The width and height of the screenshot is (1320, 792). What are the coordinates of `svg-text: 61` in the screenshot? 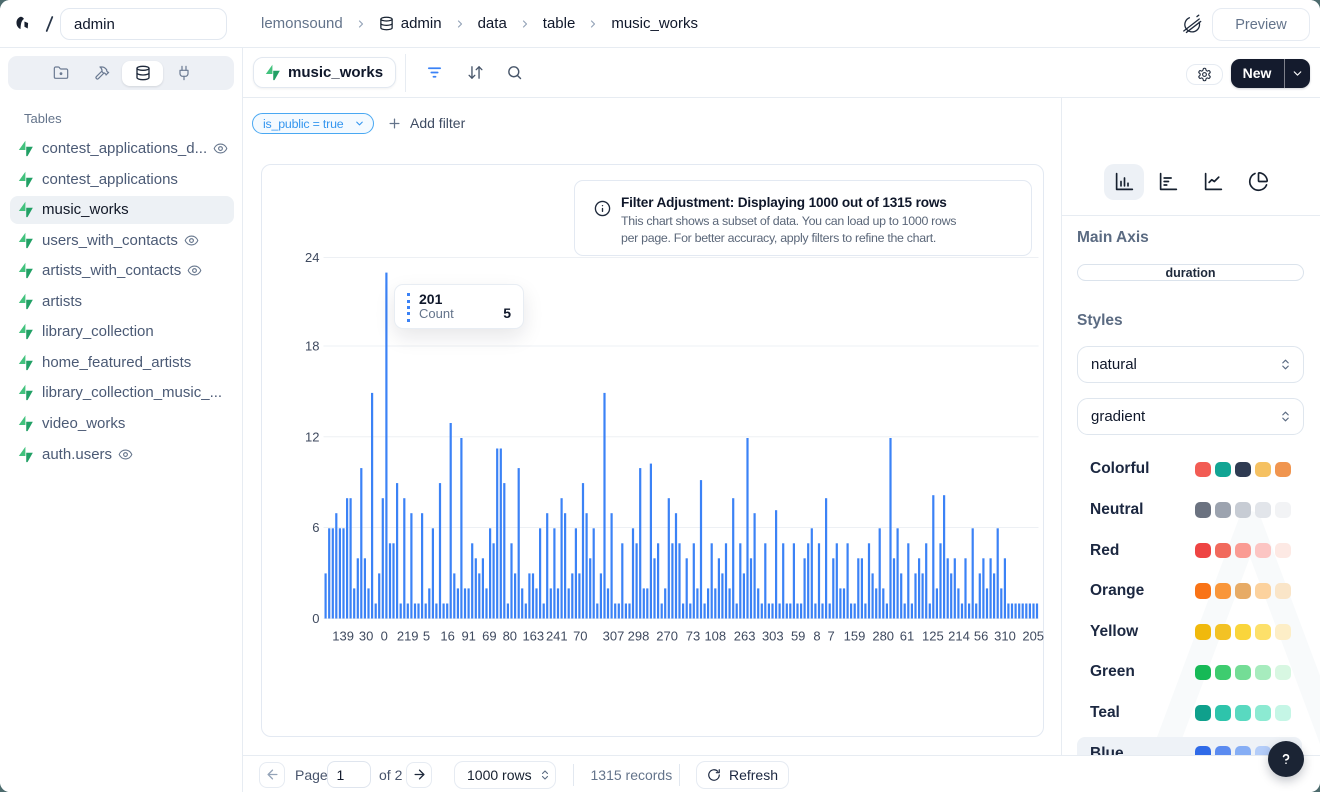 It's located at (906, 635).